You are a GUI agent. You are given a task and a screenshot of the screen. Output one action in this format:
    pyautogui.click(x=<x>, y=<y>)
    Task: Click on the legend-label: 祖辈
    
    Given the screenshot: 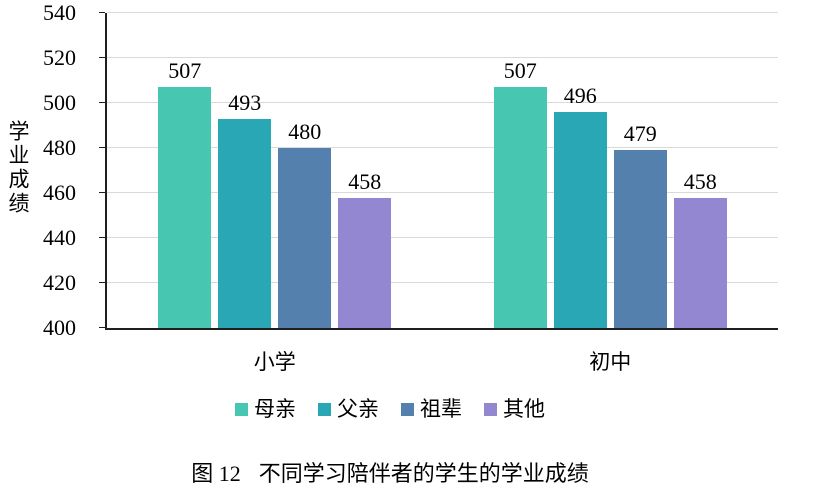 What is the action you would take?
    pyautogui.click(x=441, y=409)
    